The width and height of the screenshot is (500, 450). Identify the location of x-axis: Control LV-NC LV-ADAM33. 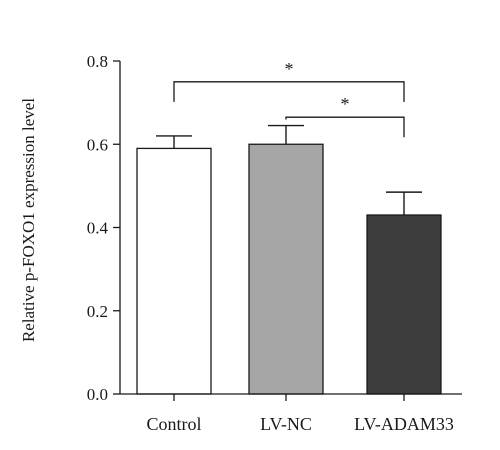
(291, 413).